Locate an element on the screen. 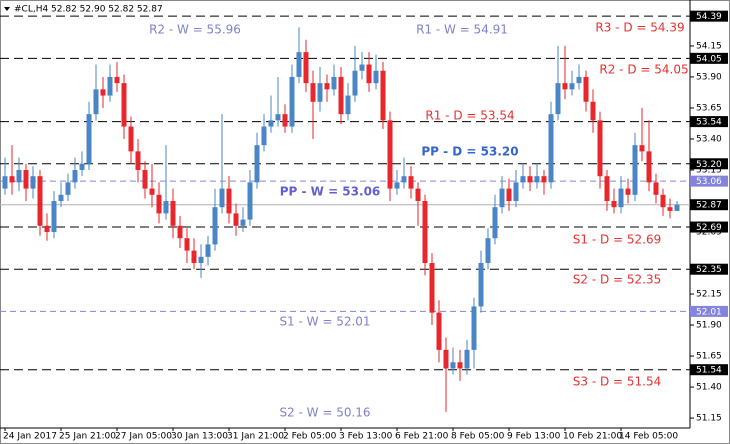 This screenshot has height=444, width=730. x-tick-label: 24 Jan 2017 is located at coordinates (30, 437).